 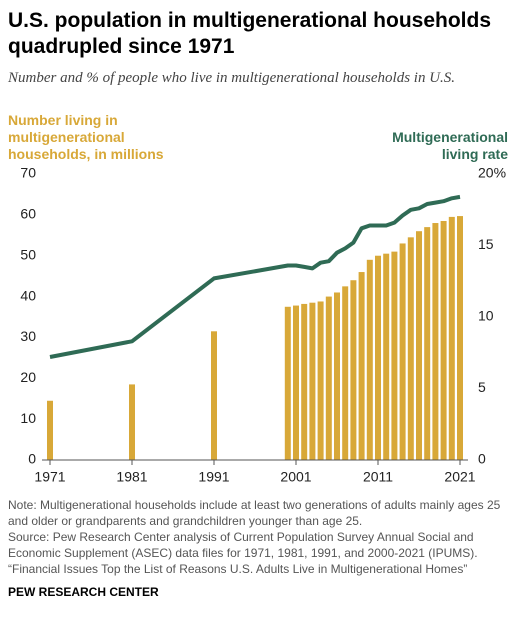 I want to click on y-tick-label: 60, so click(x=28, y=214).